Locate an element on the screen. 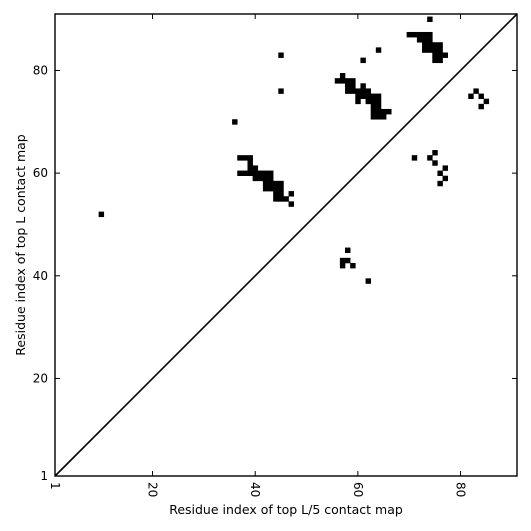 This screenshot has height=531, width=531. y-tick-label: 40 is located at coordinates (40, 276).